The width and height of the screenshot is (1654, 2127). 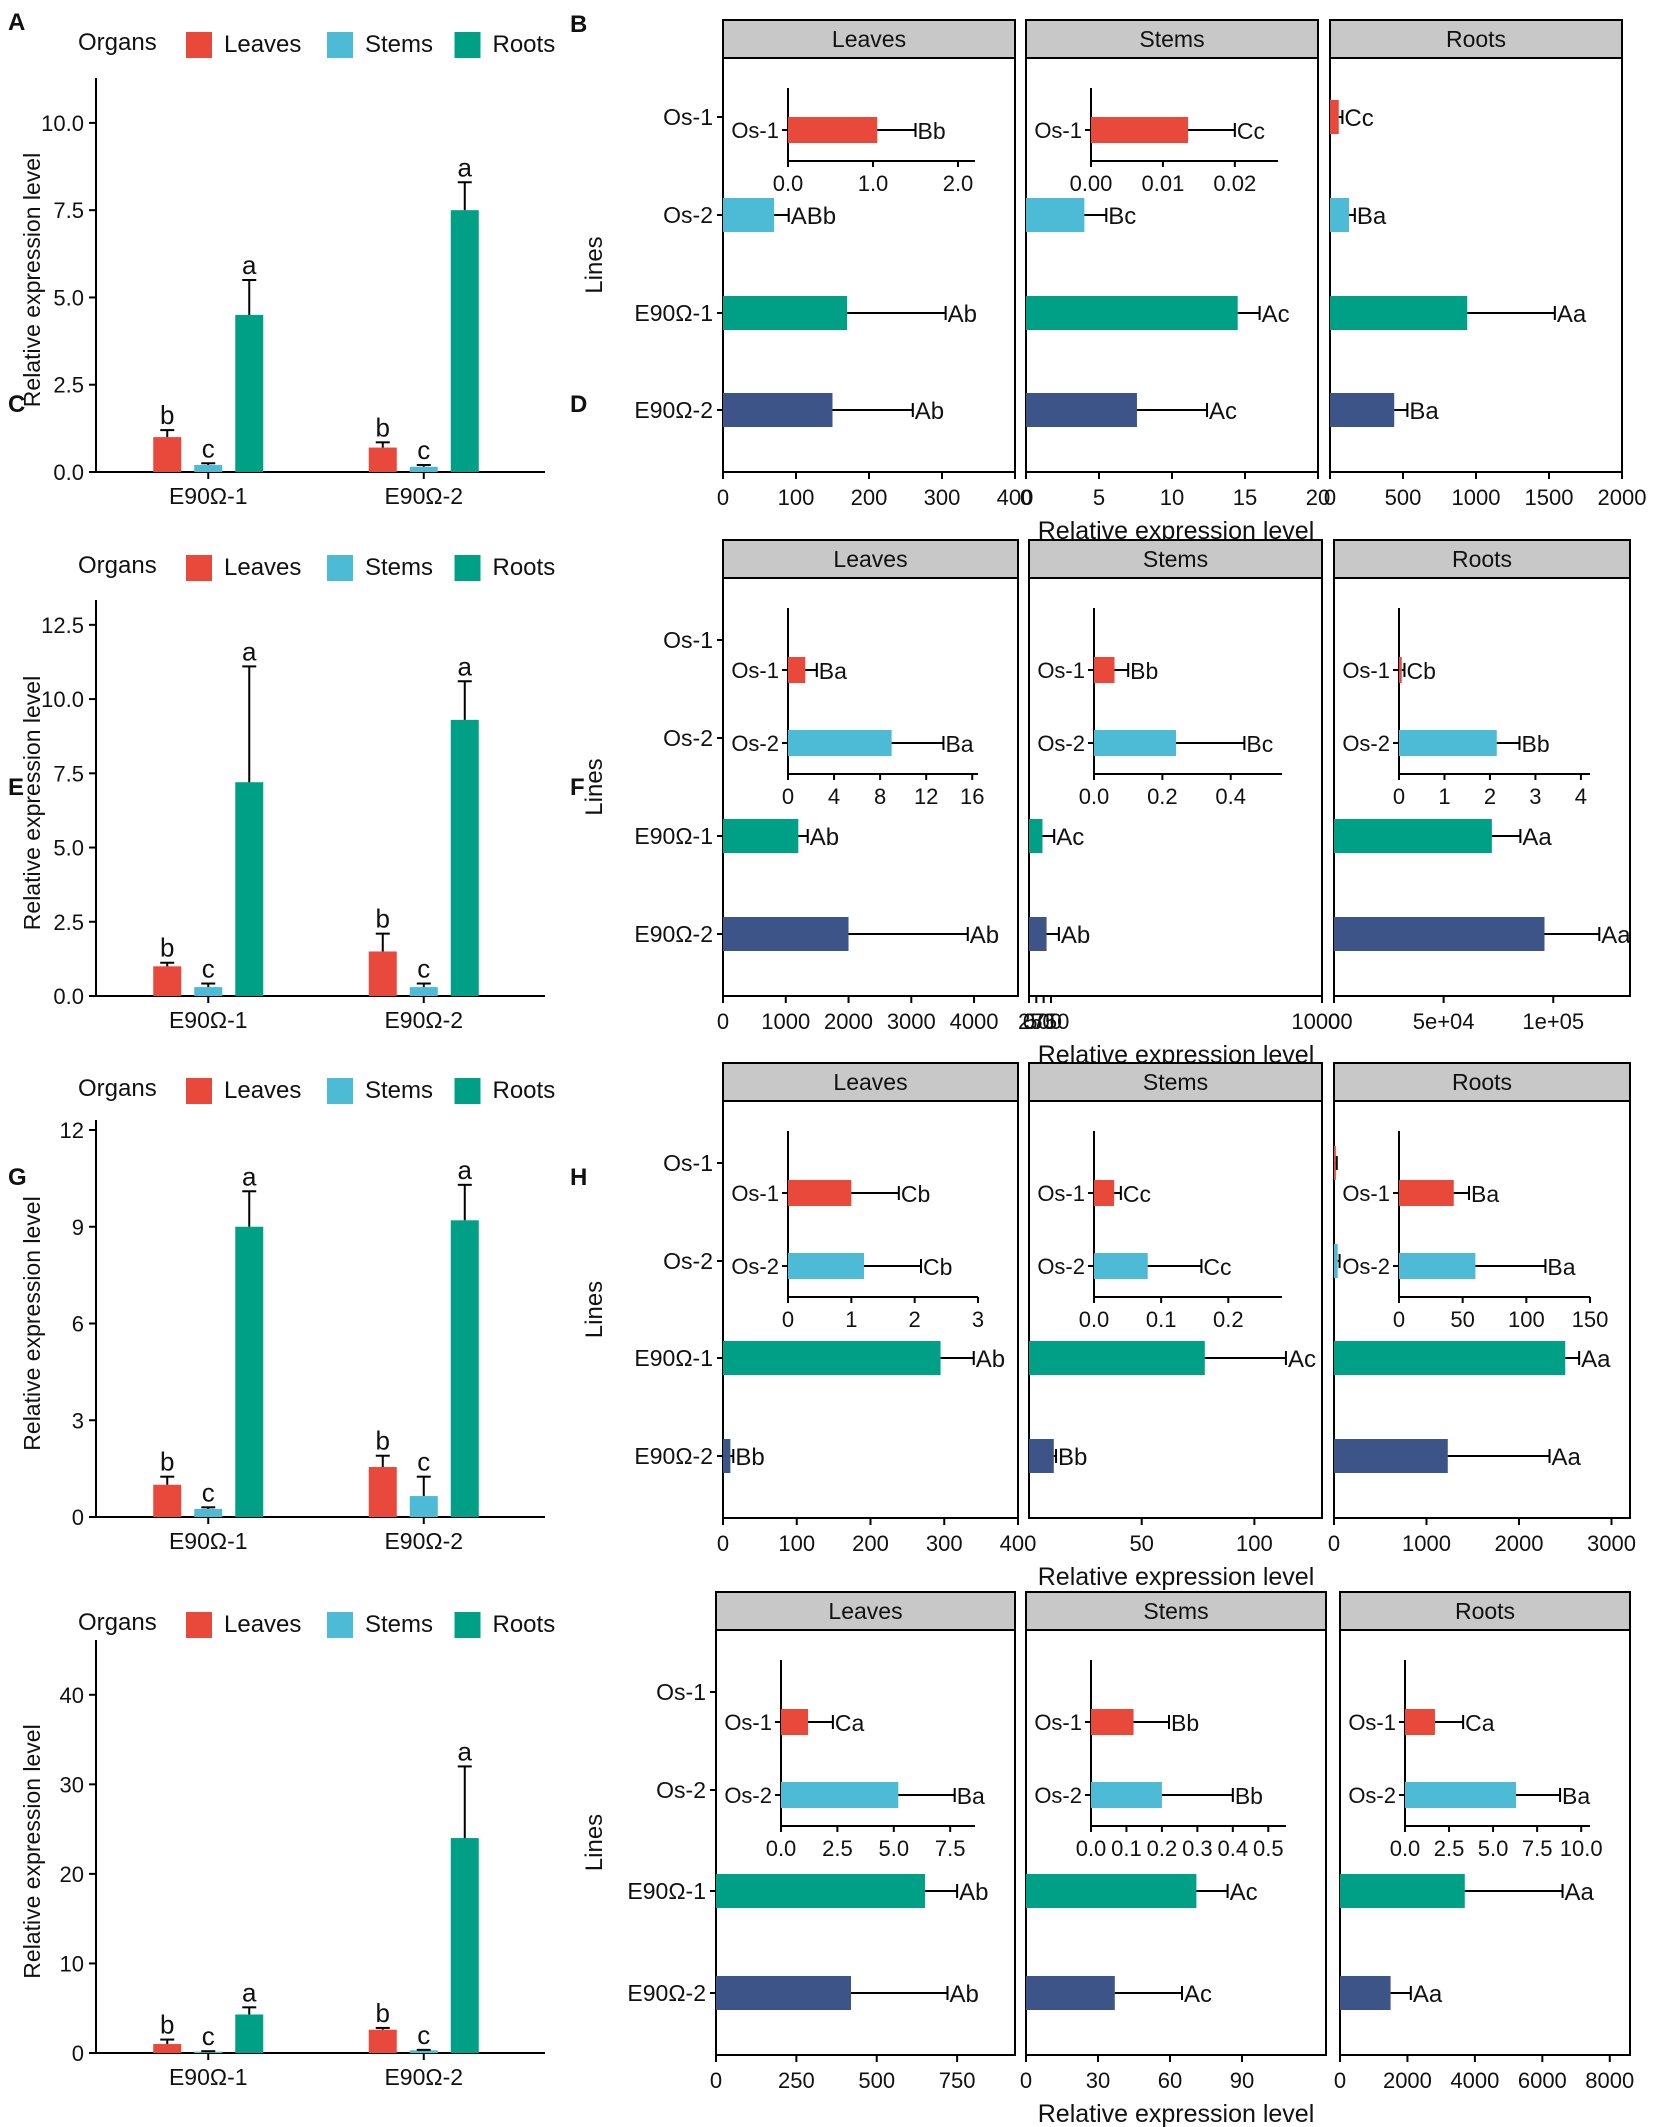 What do you see at coordinates (167, 2048) in the screenshot?
I see `bar-leaves` at bounding box center [167, 2048].